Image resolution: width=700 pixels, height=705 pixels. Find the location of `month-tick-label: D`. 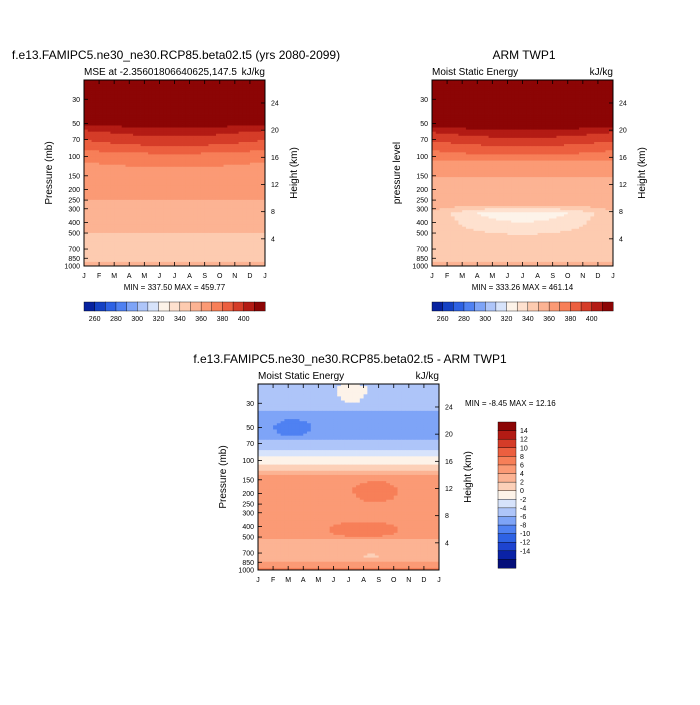

month-tick-label: D is located at coordinates (249, 276).